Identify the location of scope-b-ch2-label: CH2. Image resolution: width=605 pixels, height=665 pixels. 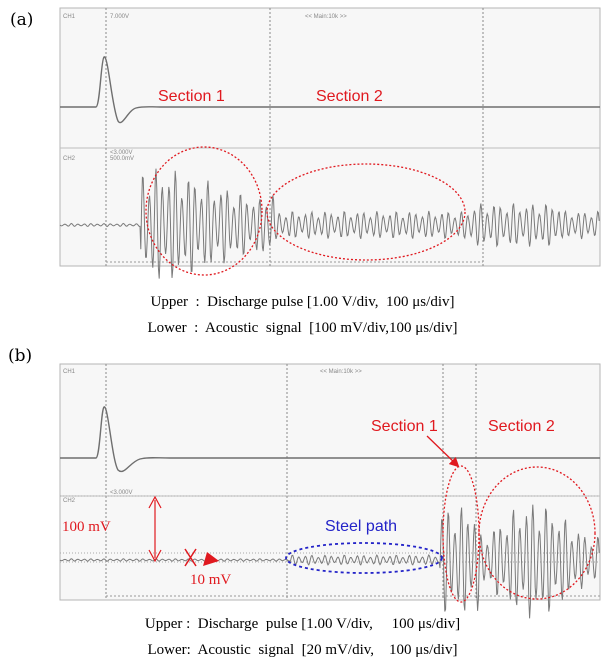
(69, 501).